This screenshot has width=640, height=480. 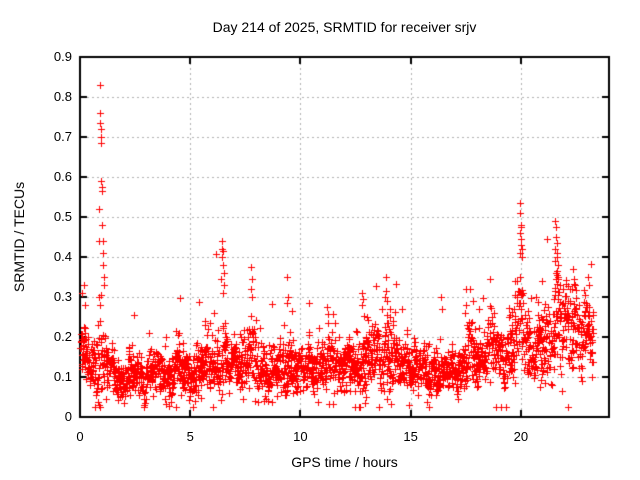 What do you see at coordinates (19, 237) in the screenshot?
I see `y-axis-label-text: SRMTID / TECUs` at bounding box center [19, 237].